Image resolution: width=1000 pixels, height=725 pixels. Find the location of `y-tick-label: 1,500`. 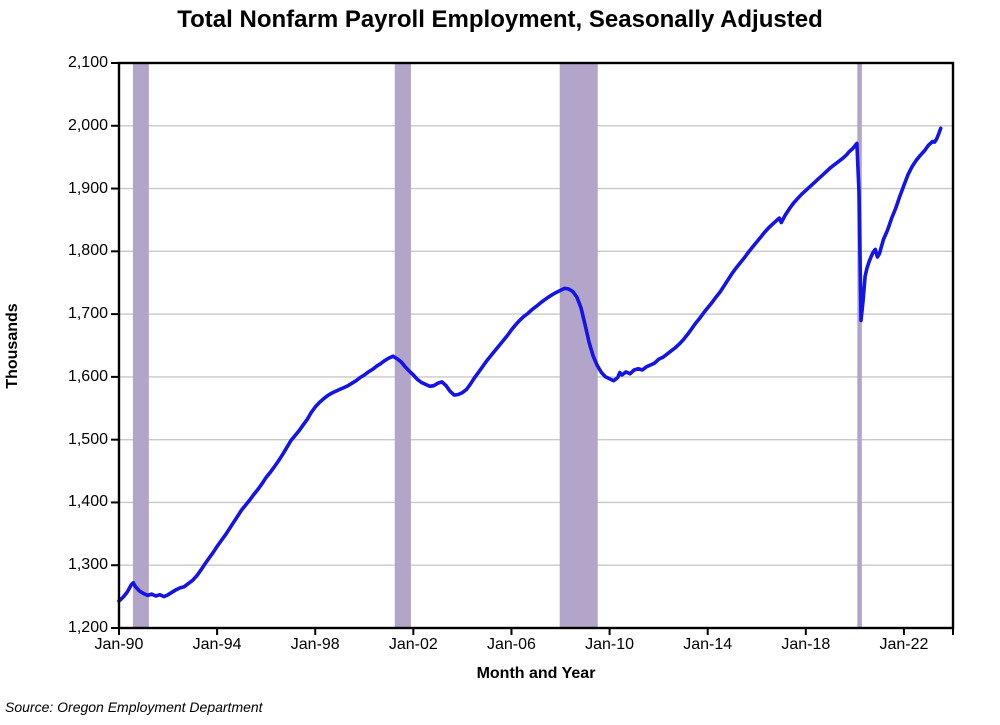

y-tick-label: 1,500 is located at coordinates (87, 439).